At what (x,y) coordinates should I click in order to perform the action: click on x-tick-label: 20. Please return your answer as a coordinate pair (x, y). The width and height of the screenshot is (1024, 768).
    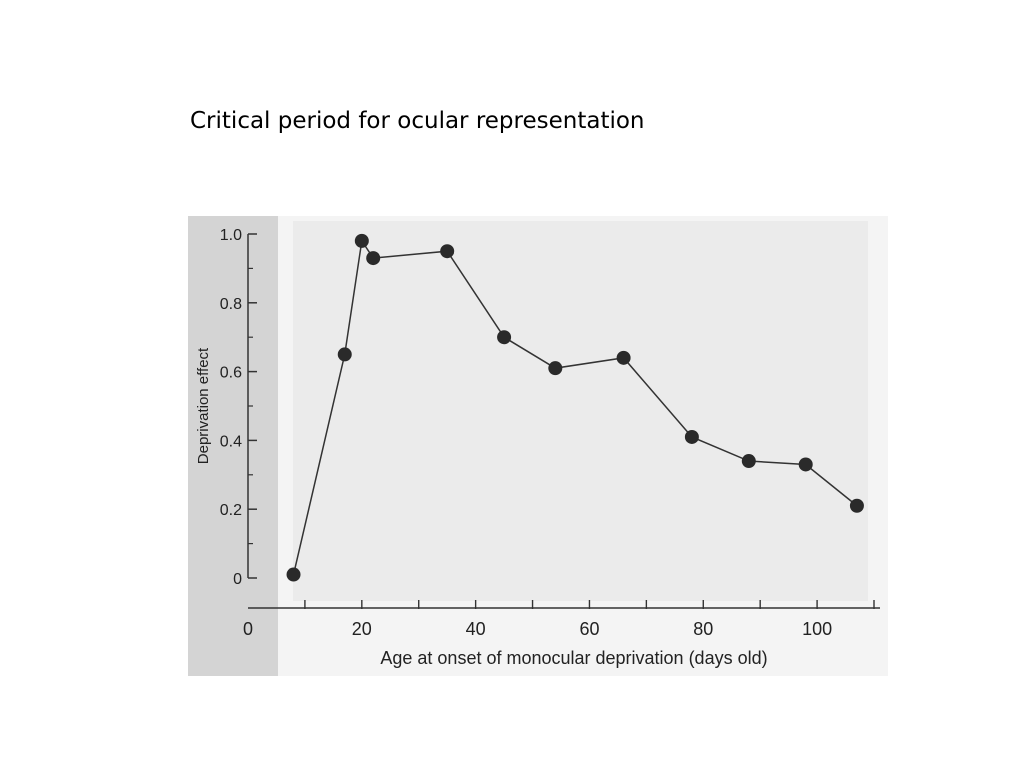
    Looking at the image, I should click on (362, 629).